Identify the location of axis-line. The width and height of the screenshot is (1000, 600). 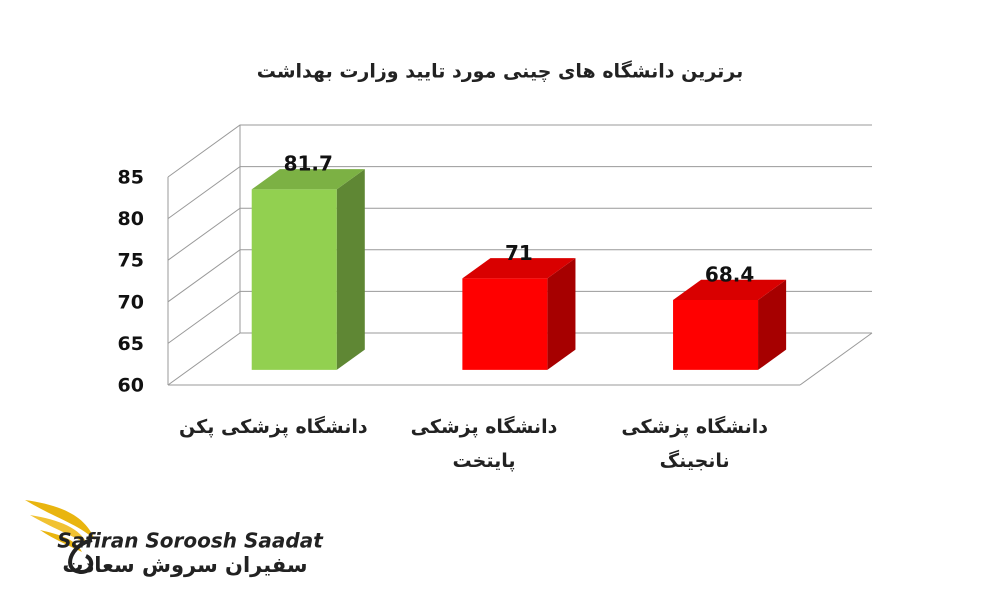
(836, 359).